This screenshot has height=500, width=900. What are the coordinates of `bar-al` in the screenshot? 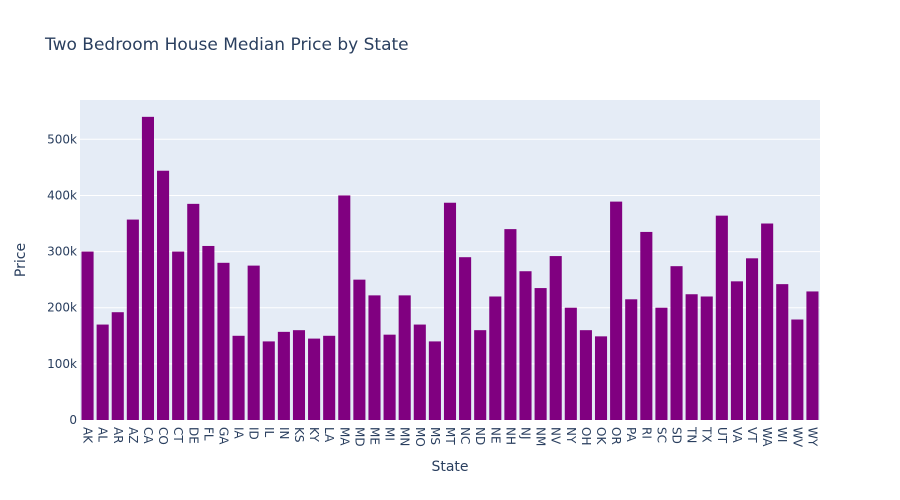 It's located at (102, 372).